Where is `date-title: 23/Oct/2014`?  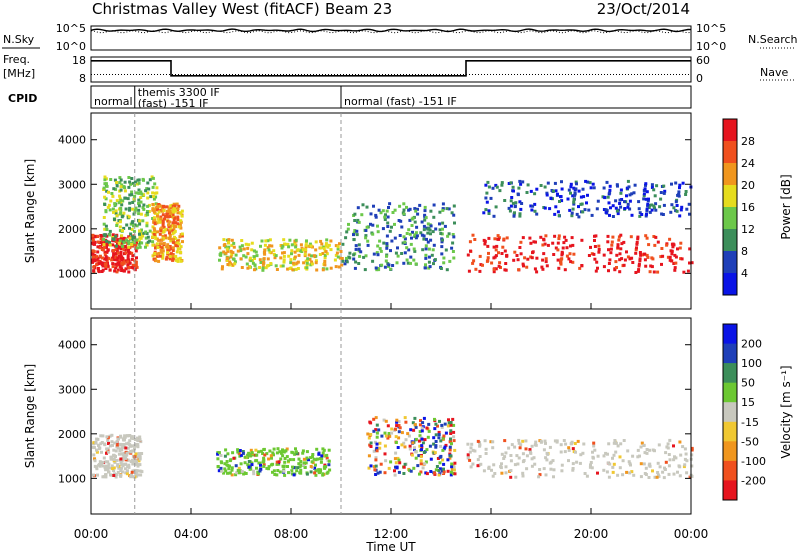 date-title: 23/Oct/2014 is located at coordinates (643, 9).